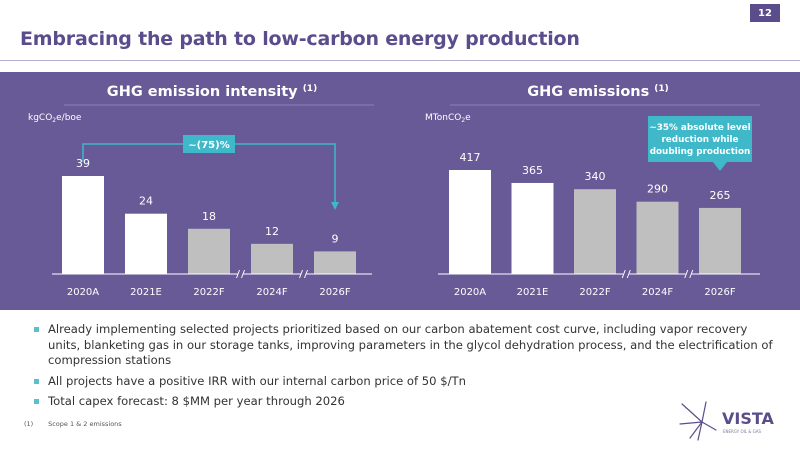 This screenshot has width=800, height=450. Describe the element at coordinates (748, 418) in the screenshot. I see `logo-name: VISTA` at that location.